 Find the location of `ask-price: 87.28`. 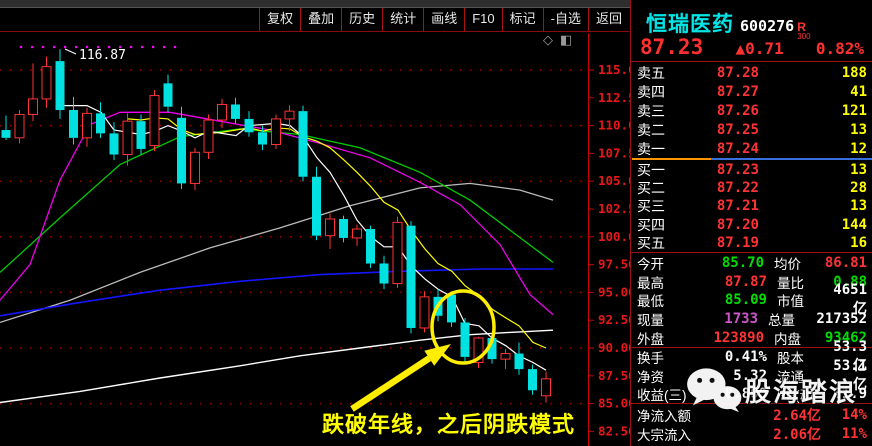

ask-price: 87.28 is located at coordinates (737, 72).